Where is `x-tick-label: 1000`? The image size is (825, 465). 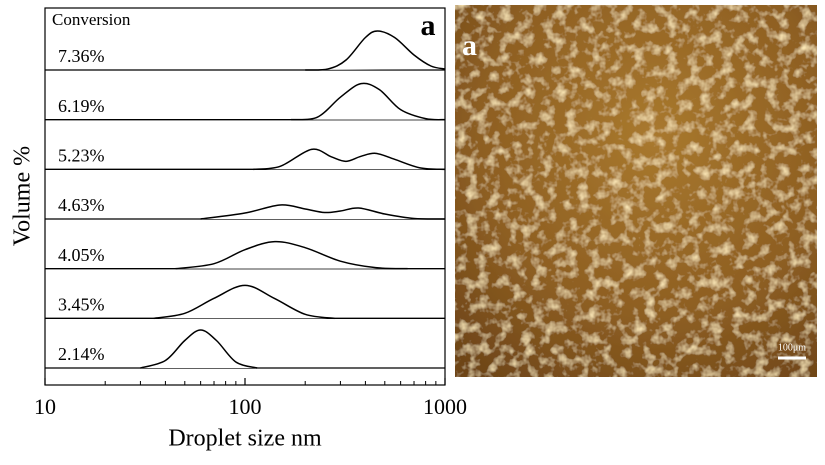
x-tick-label: 1000 is located at coordinates (445, 406).